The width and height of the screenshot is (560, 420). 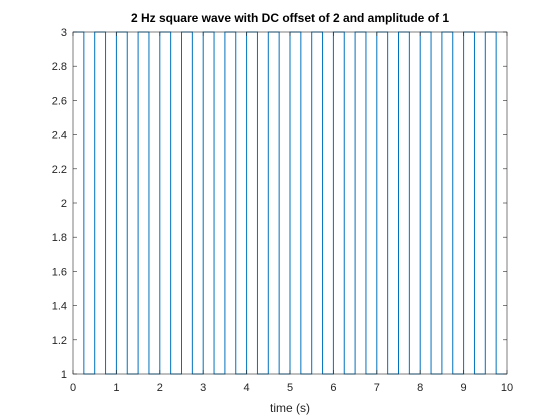 What do you see at coordinates (116, 388) in the screenshot?
I see `x-tick-label: 1` at bounding box center [116, 388].